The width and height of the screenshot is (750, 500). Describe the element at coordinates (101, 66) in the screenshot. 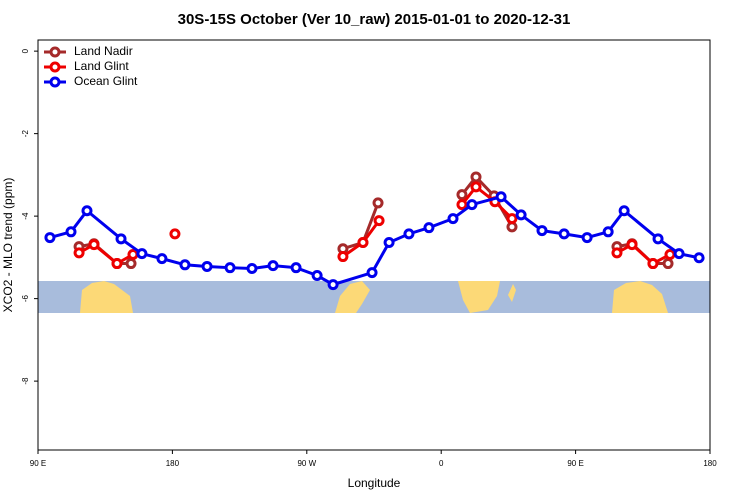

I see `legend-label: Land Glint` at that location.